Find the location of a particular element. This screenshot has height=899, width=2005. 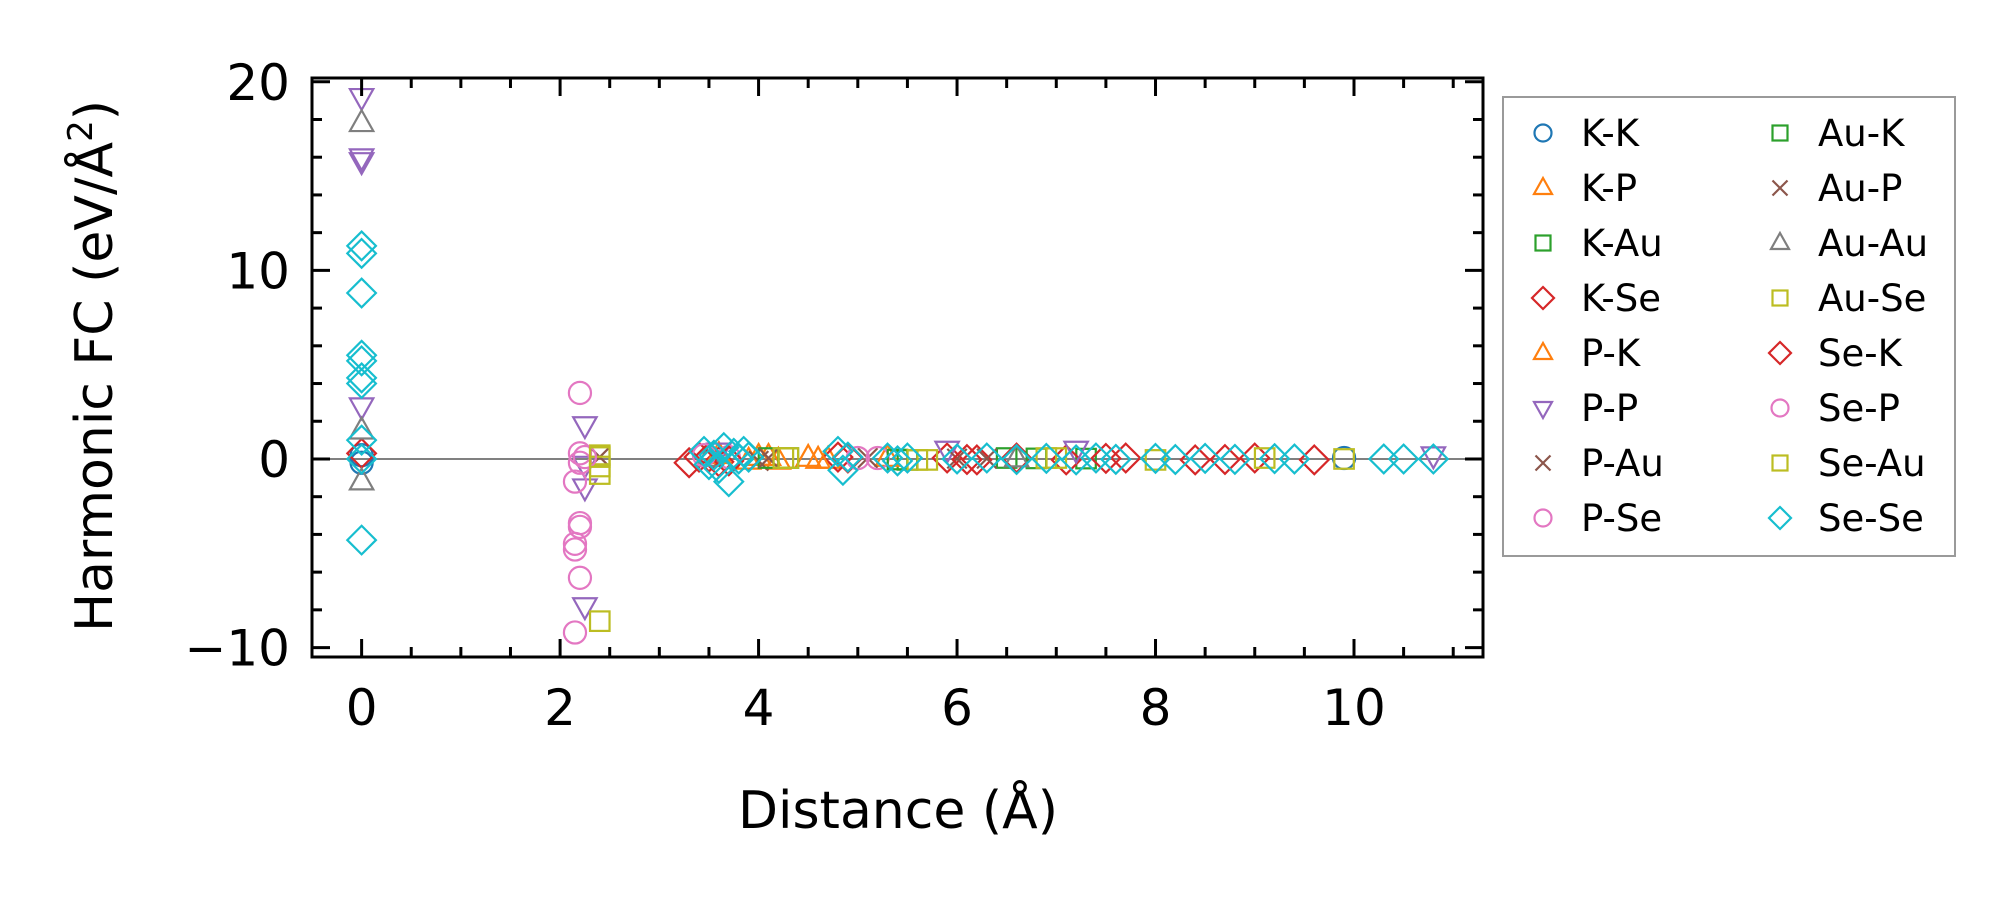

x-tick-label: 0 is located at coordinates (362, 708).